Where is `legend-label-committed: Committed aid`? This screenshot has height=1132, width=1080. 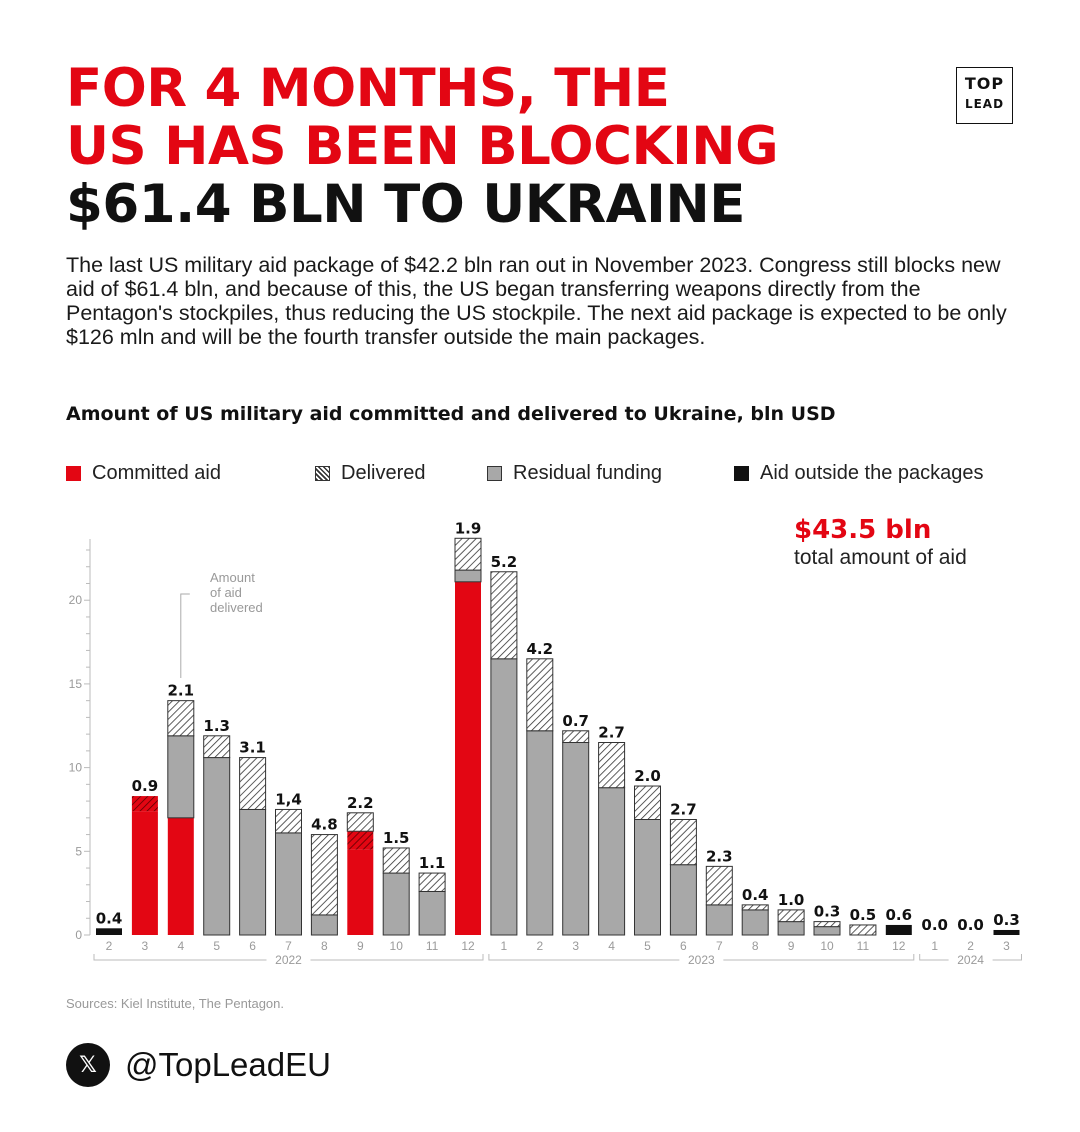 legend-label-committed: Committed aid is located at coordinates (156, 473).